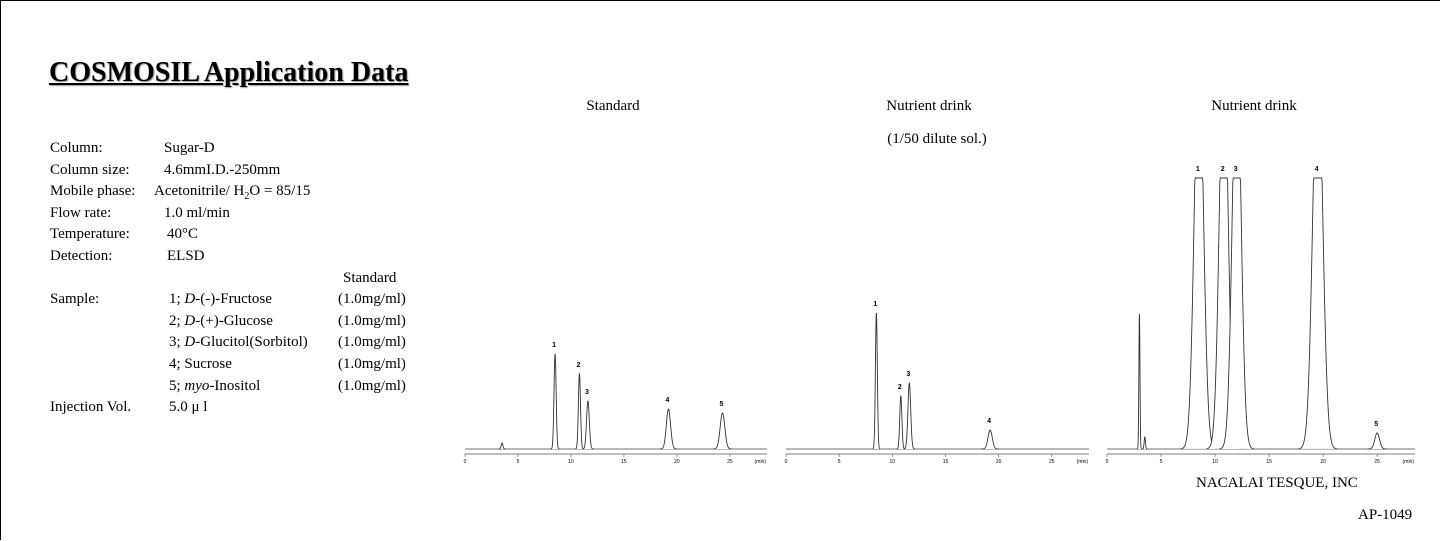 The height and width of the screenshot is (541, 1440). I want to click on sample-index: 5;, so click(175, 385).